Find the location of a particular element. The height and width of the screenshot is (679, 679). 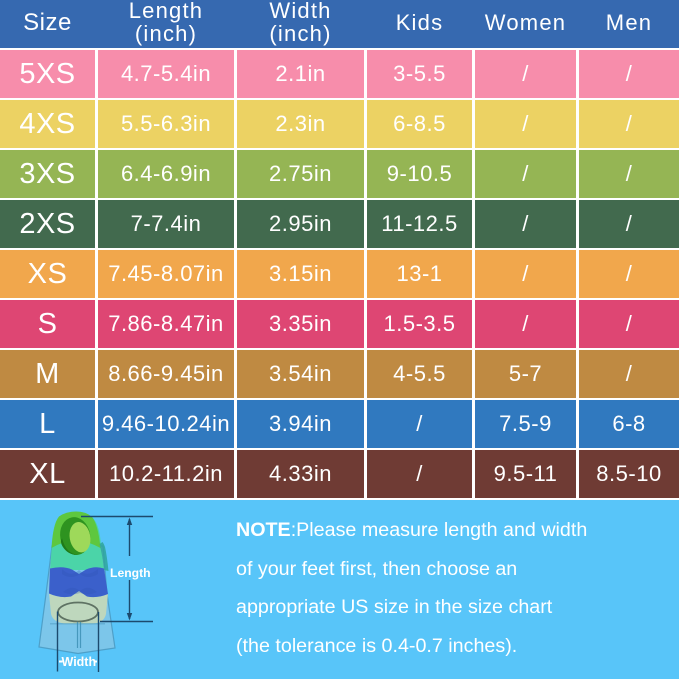

svg-text: Width is located at coordinates (79, 662).